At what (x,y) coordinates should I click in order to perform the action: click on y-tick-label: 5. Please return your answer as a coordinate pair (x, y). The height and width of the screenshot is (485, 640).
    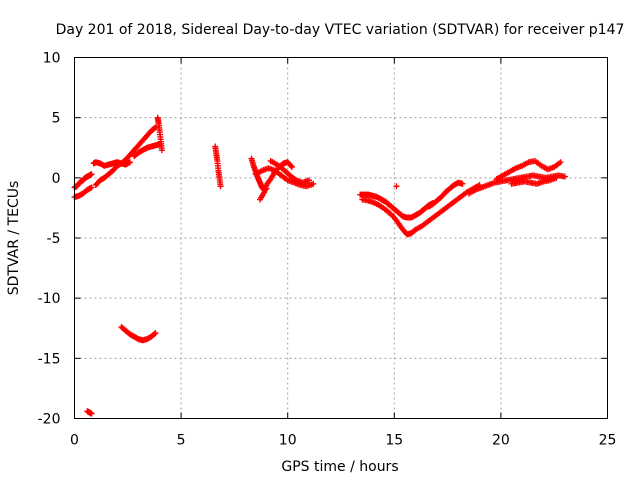
    Looking at the image, I should click on (56, 119).